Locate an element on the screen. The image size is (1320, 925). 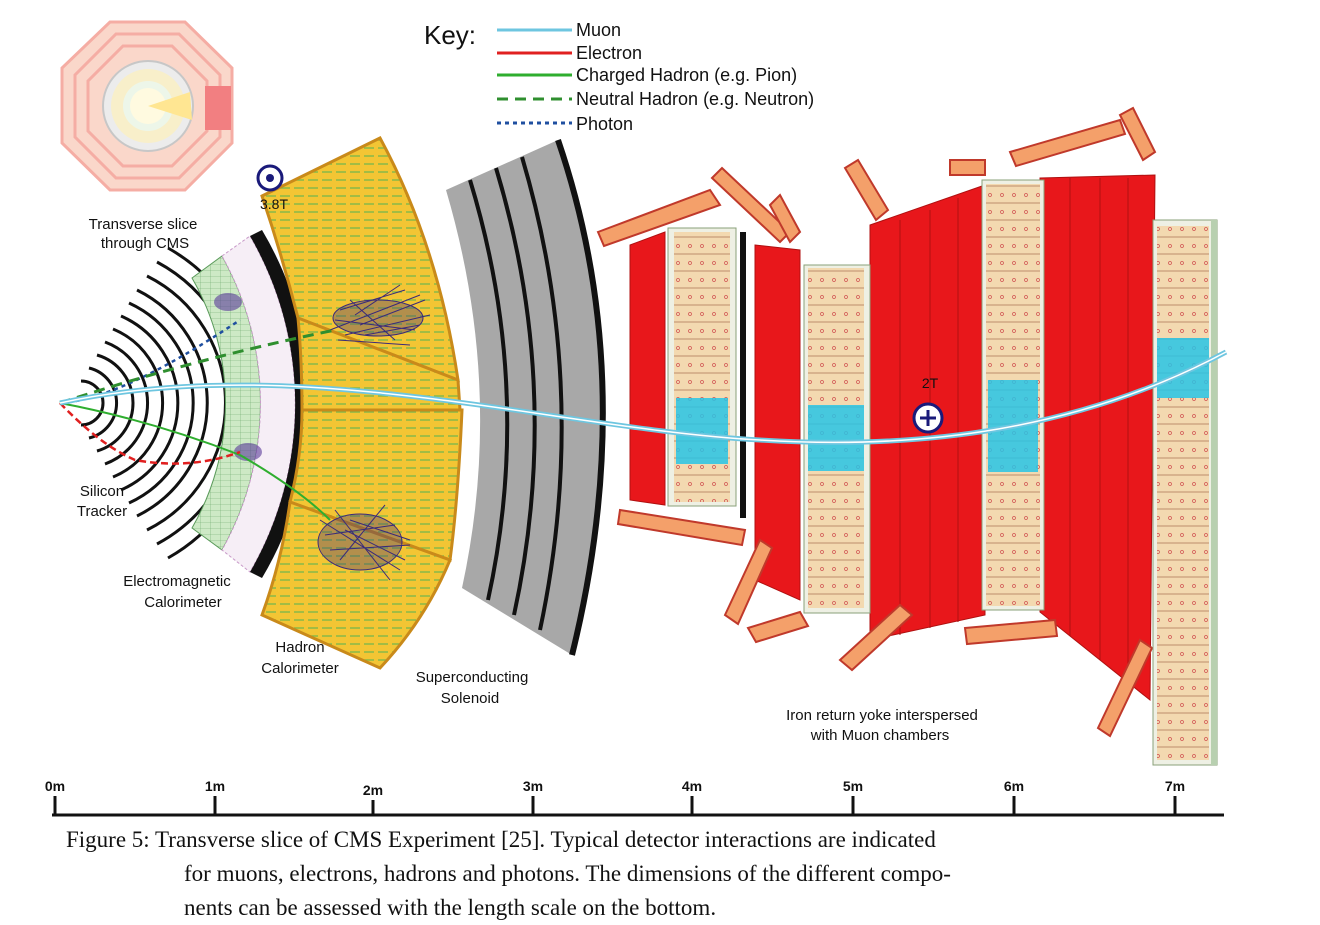
inset-label-line1: Transverse slice is located at coordinates (143, 224).